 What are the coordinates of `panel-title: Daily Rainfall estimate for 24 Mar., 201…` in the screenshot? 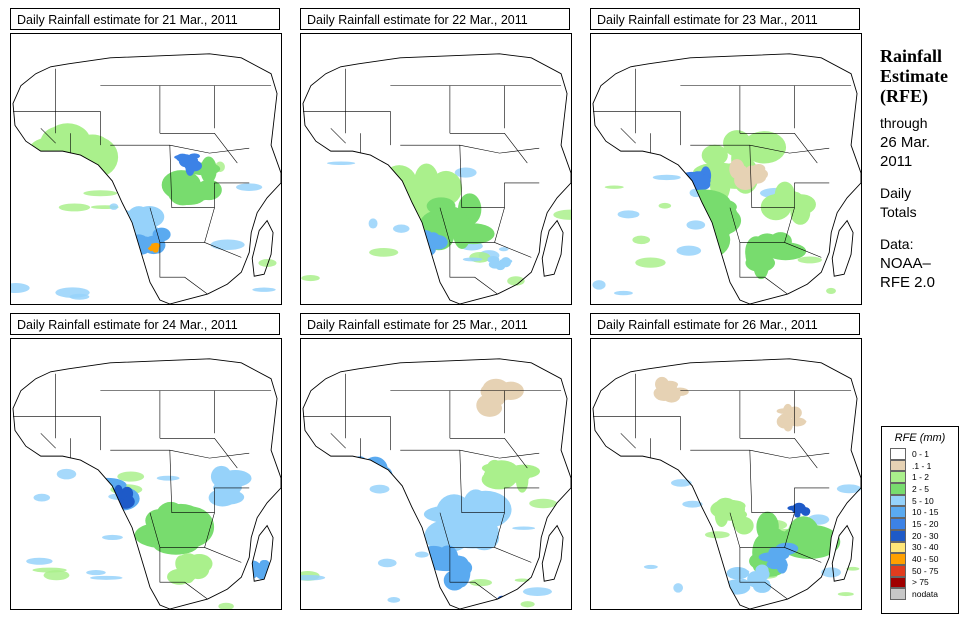 It's located at (145, 324).